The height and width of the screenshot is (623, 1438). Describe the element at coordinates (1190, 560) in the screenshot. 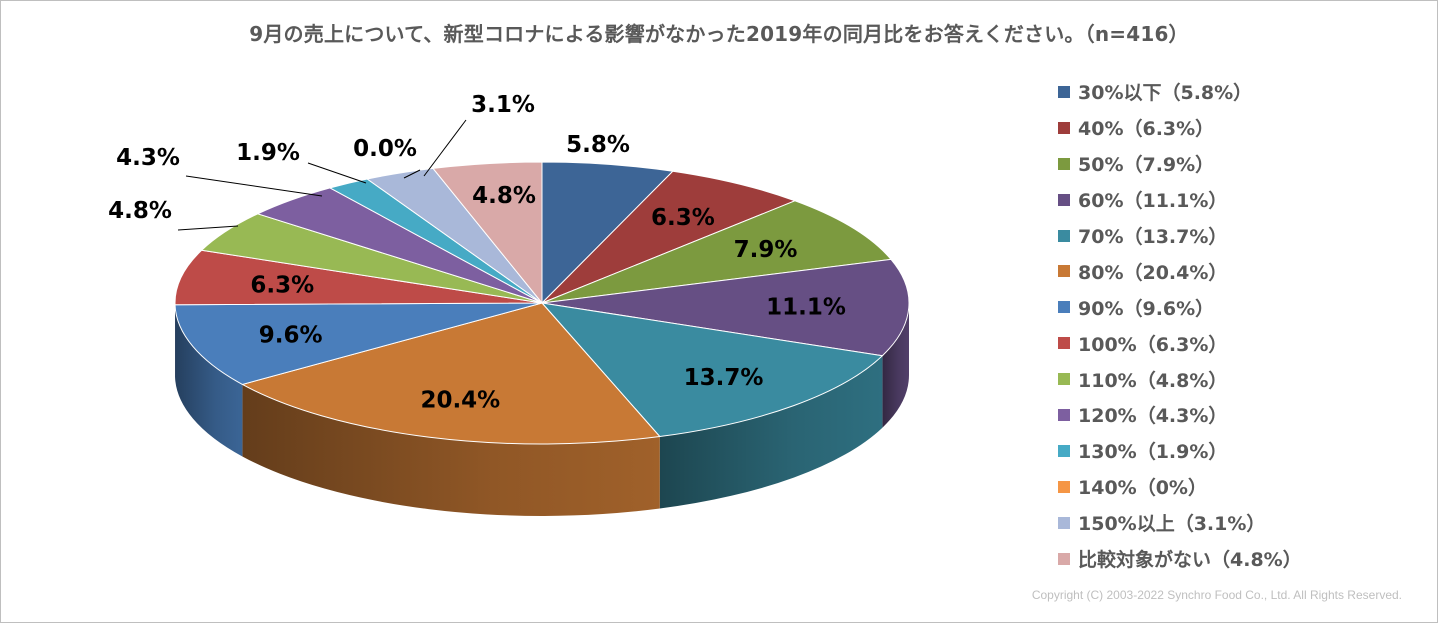

I see `legend-label-13: 比較対象がない（4.8%）` at that location.